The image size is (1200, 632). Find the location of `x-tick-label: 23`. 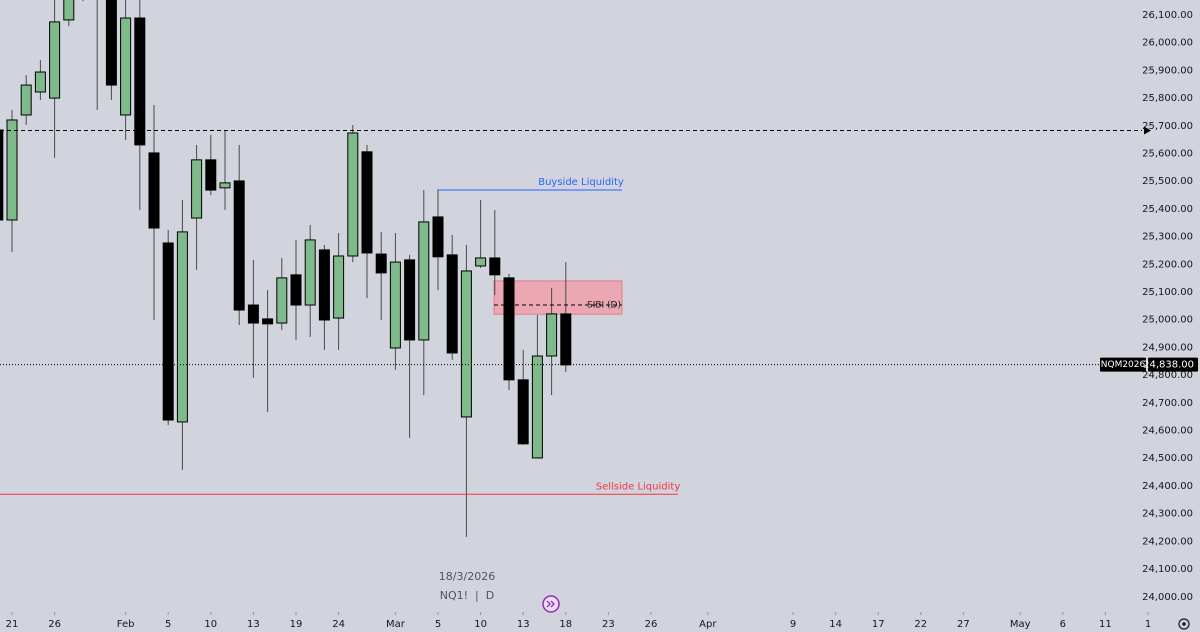

x-tick-label: 23 is located at coordinates (608, 624).